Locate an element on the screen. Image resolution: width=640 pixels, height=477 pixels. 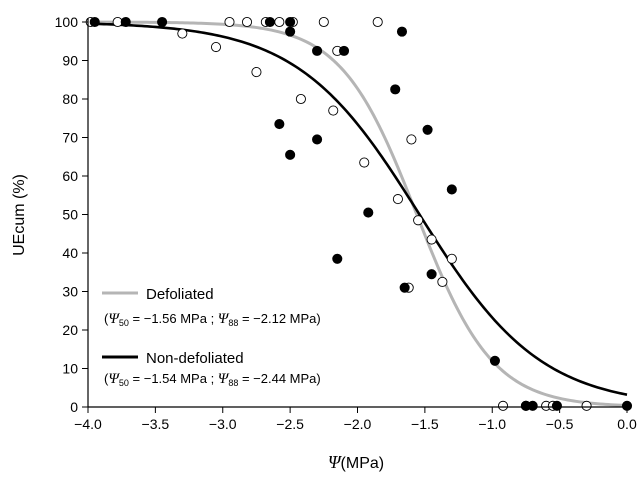
x-axis-symbol: Ψ is located at coordinates (335, 462).